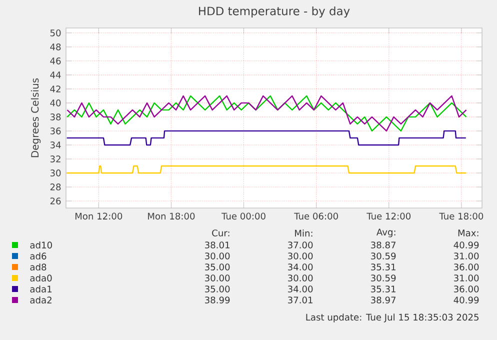 This screenshot has height=340, width=497. What do you see at coordinates (41, 278) in the screenshot?
I see `legend-label: ada0` at bounding box center [41, 278].